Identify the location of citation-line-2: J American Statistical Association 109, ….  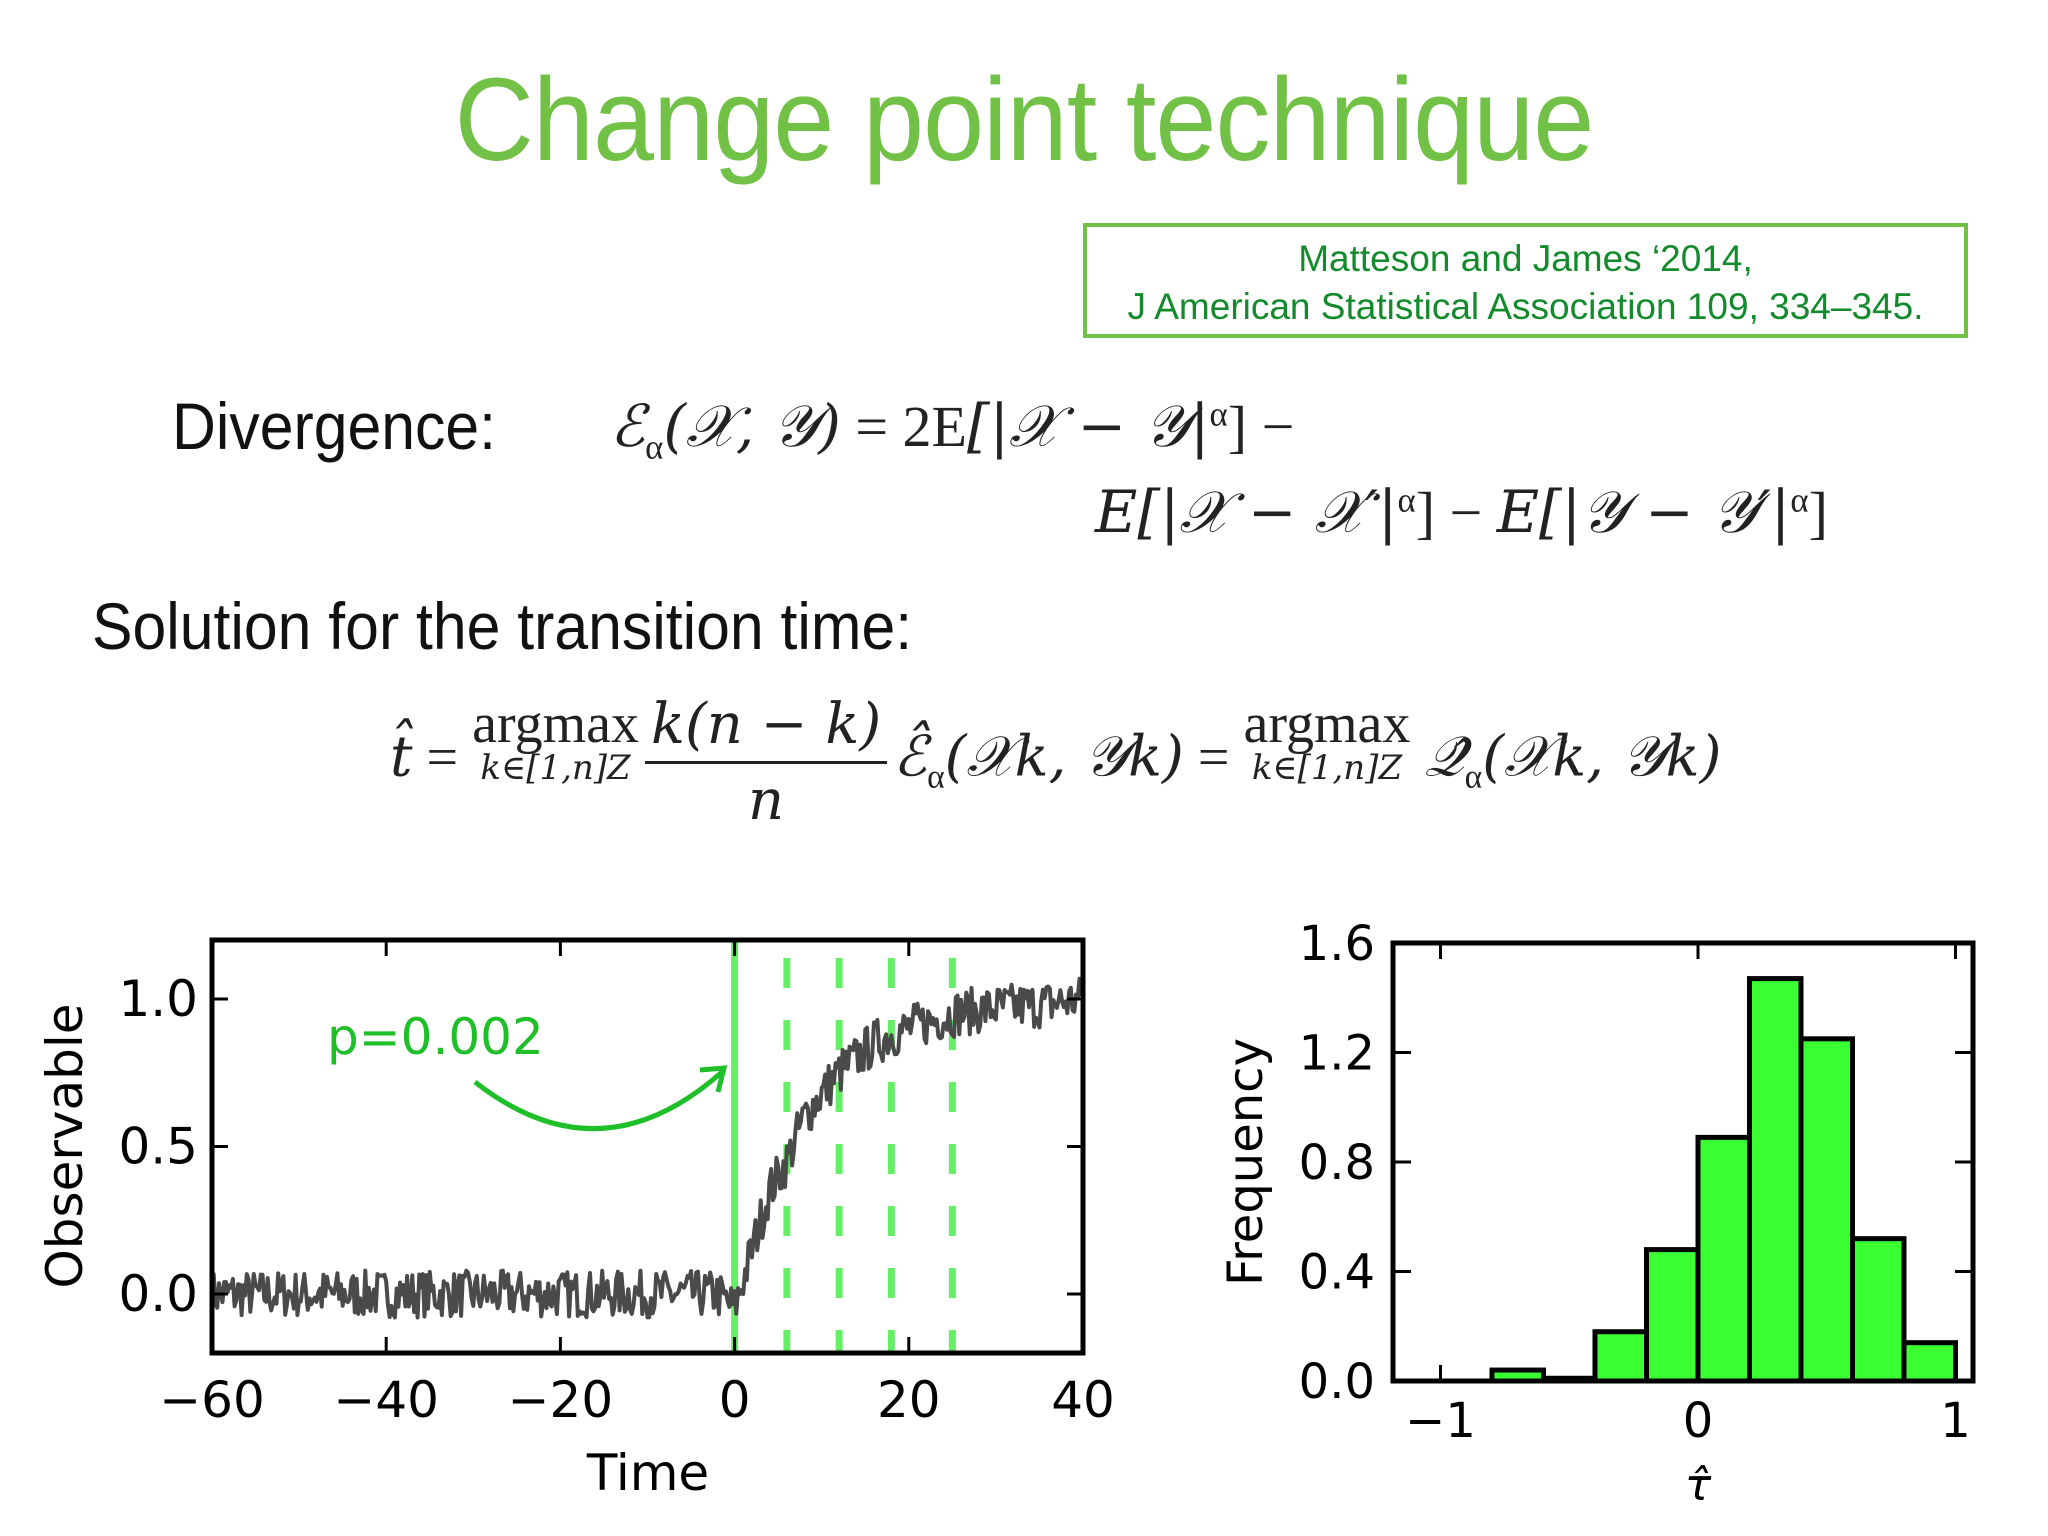
(1525, 306).